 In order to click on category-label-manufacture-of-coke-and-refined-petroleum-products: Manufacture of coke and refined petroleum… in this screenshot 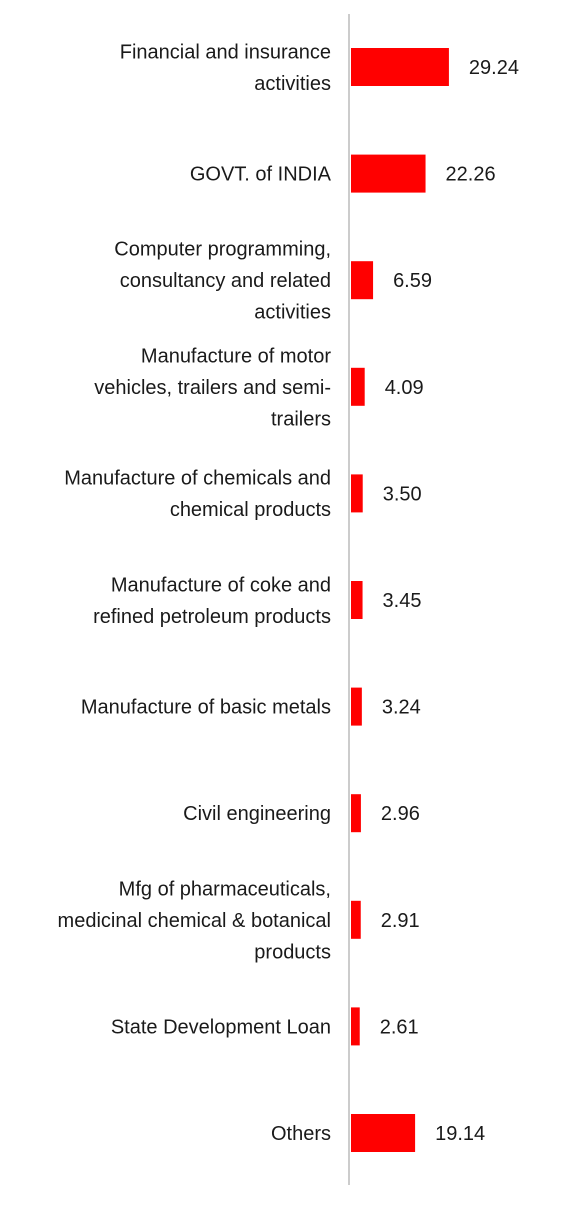, I will do `click(212, 601)`.